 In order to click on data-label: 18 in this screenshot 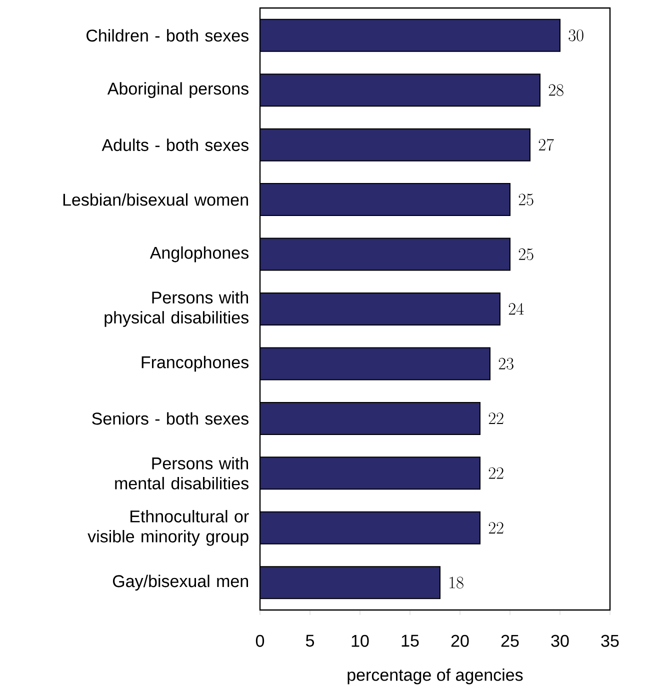, I will do `click(457, 582)`.